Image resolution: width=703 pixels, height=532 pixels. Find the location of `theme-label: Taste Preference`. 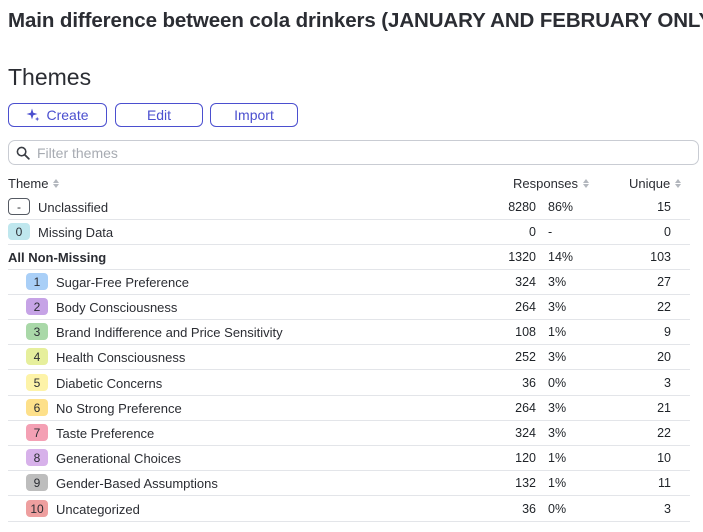

theme-label: Taste Preference is located at coordinates (105, 433).